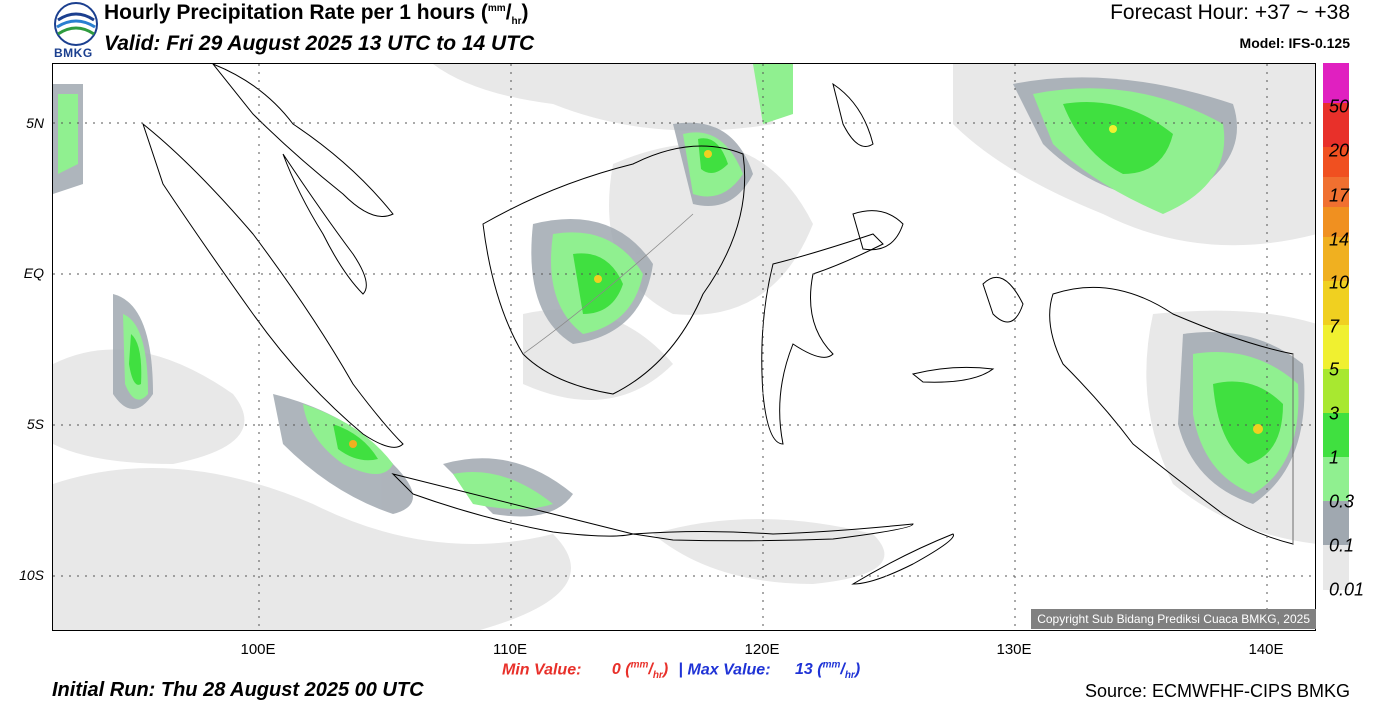  What do you see at coordinates (496, 8) in the screenshot?
I see `title-unit-num: mm` at bounding box center [496, 8].